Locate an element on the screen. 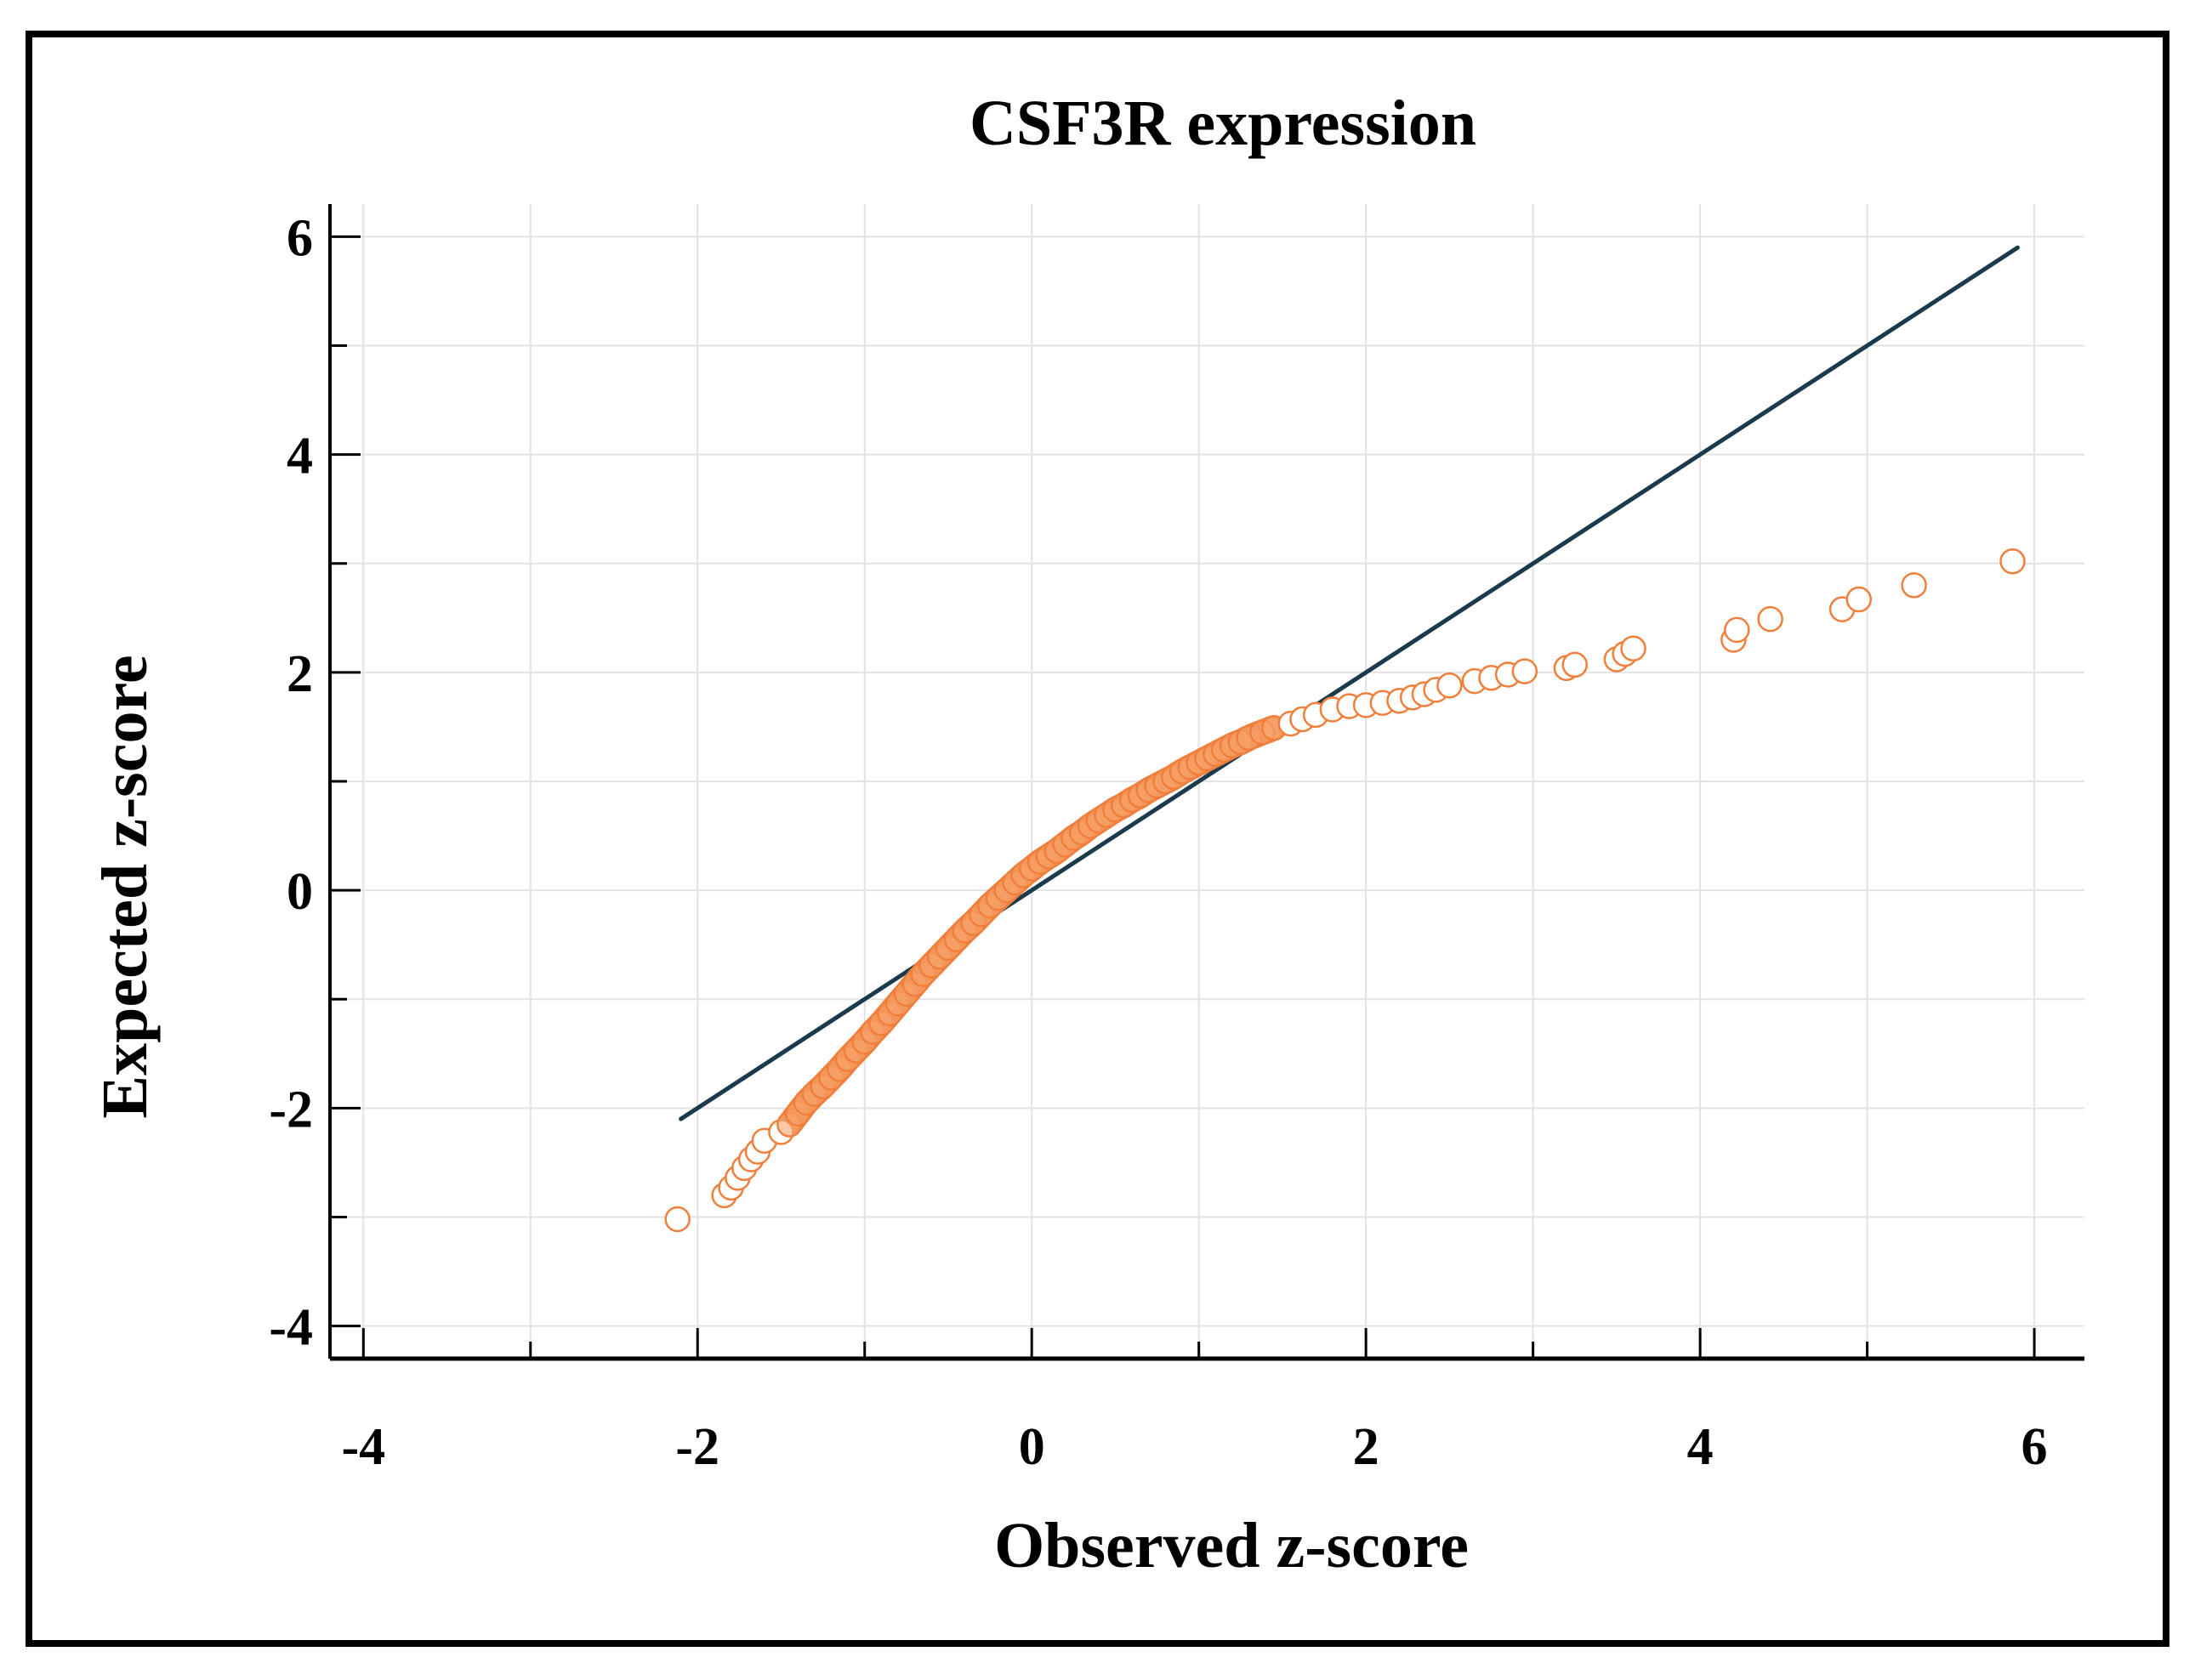 This screenshot has width=2212, height=1680. x-axis-title: Observed z-score is located at coordinates (1231, 1546).